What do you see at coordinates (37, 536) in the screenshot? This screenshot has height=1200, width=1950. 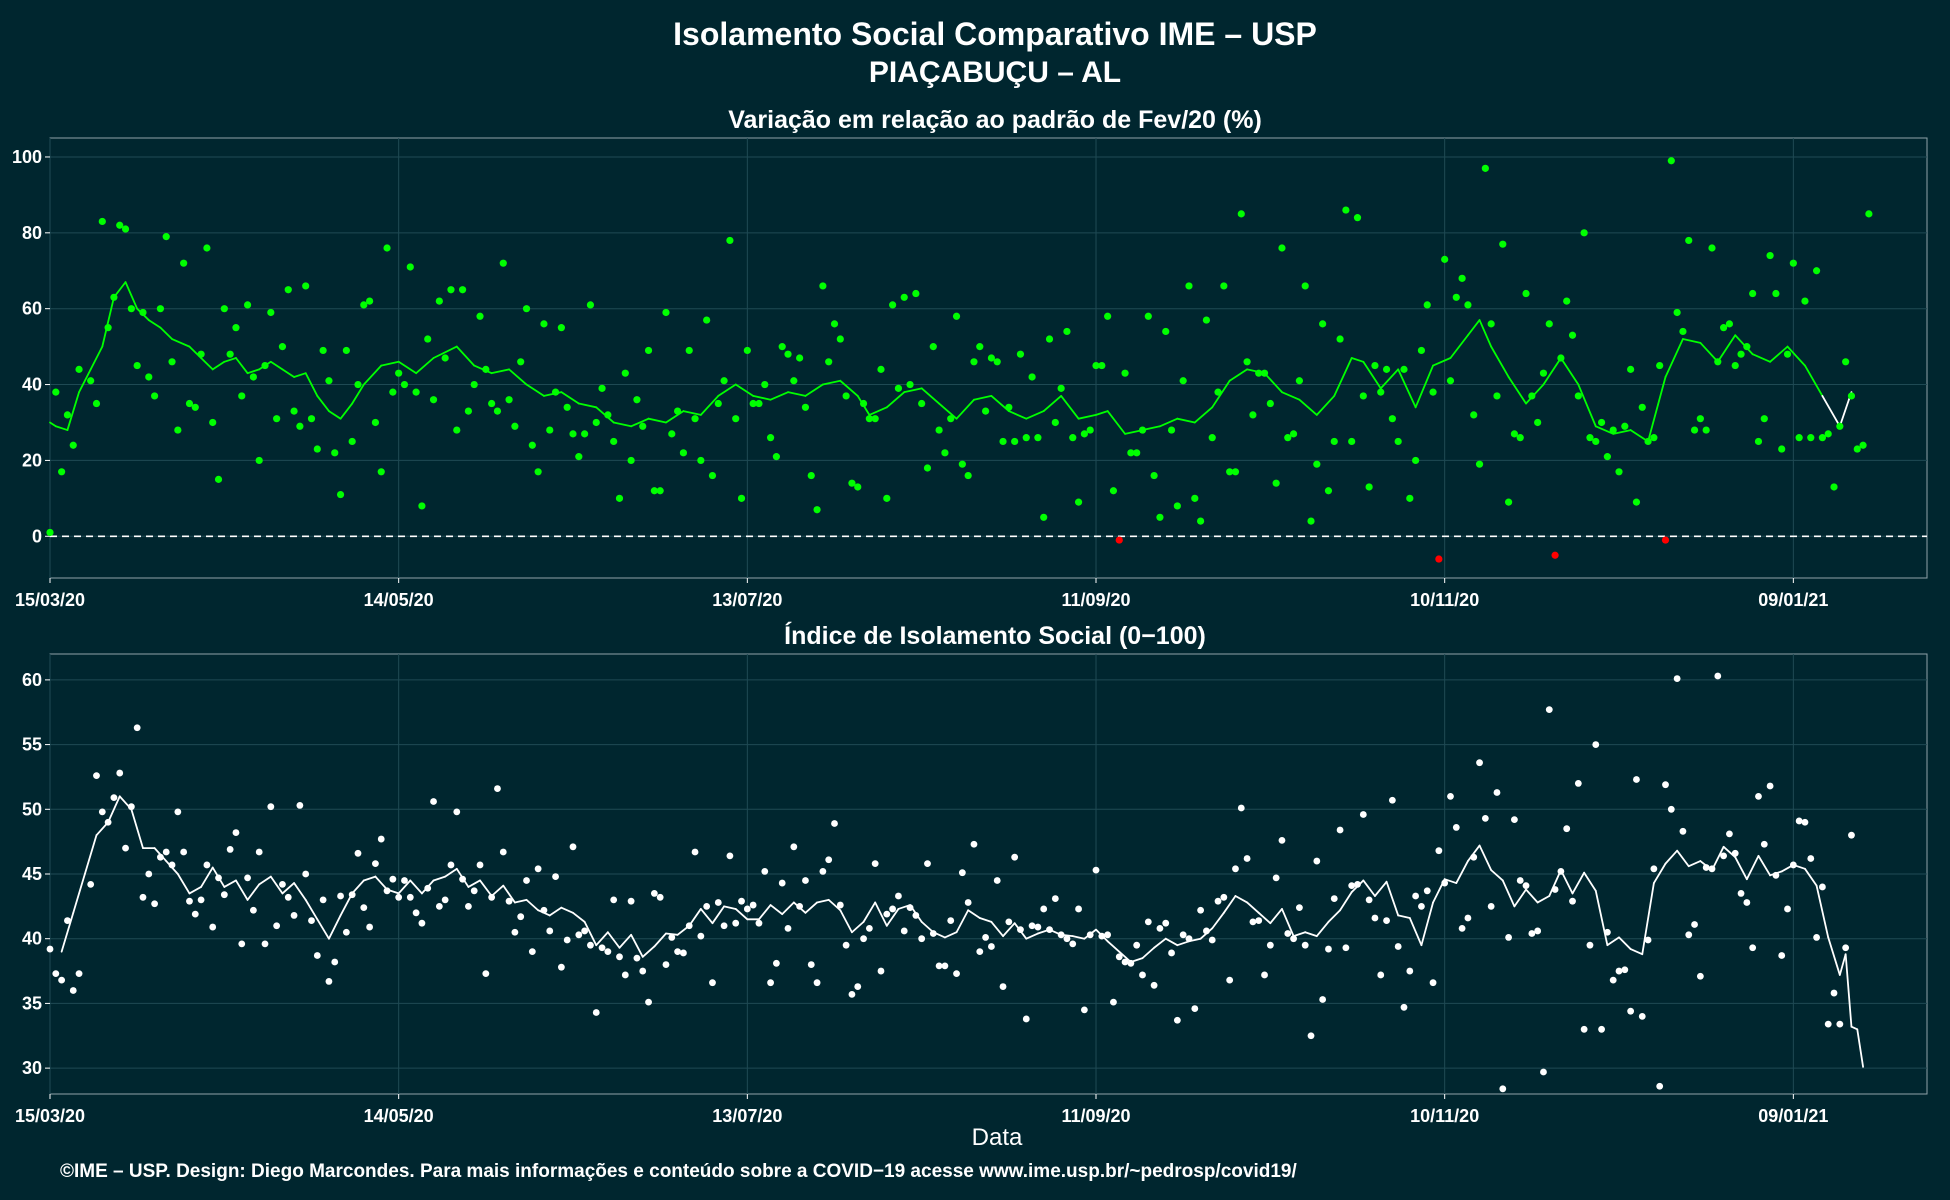 I see `y-tick-label: 0` at bounding box center [37, 536].